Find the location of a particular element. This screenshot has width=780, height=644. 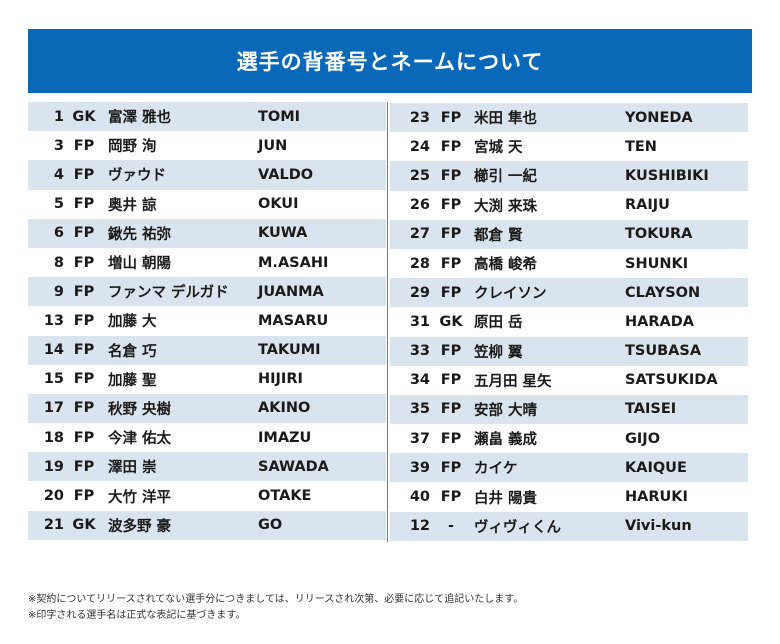

player-number: 26 is located at coordinates (419, 205).